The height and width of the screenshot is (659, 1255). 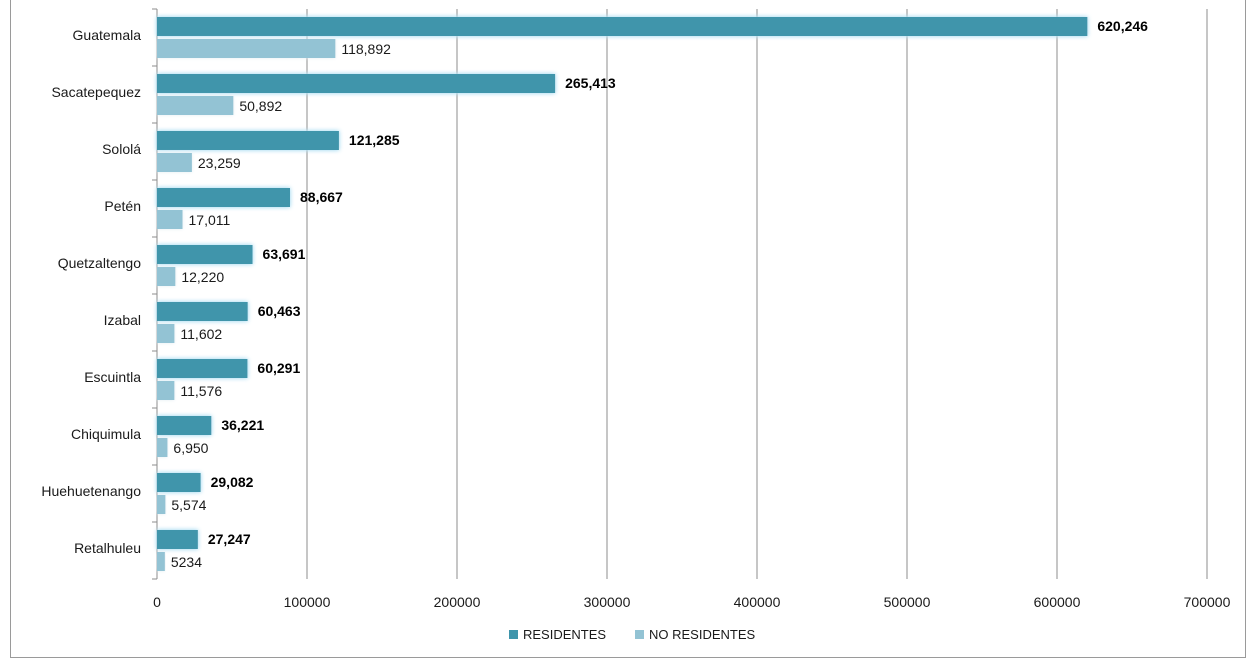 What do you see at coordinates (564, 634) in the screenshot?
I see `legend-label: RESIDENTES` at bounding box center [564, 634].